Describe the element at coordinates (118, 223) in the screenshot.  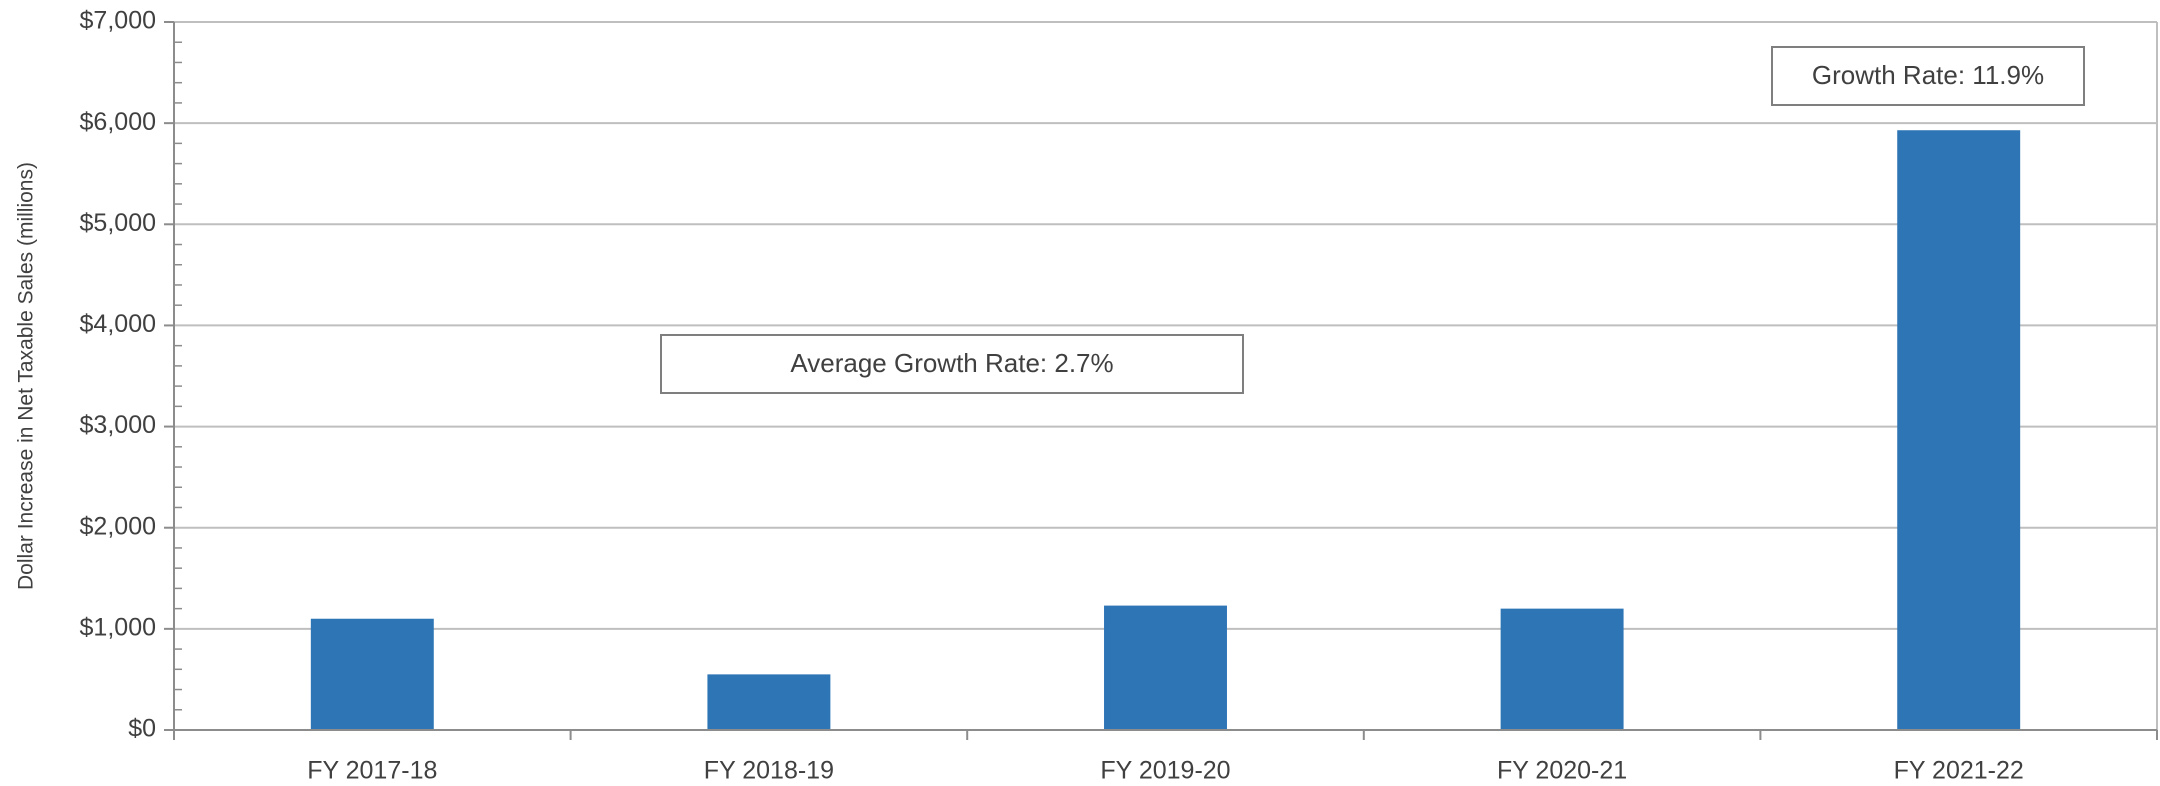
I see `y-tick-label: $5,000` at that location.